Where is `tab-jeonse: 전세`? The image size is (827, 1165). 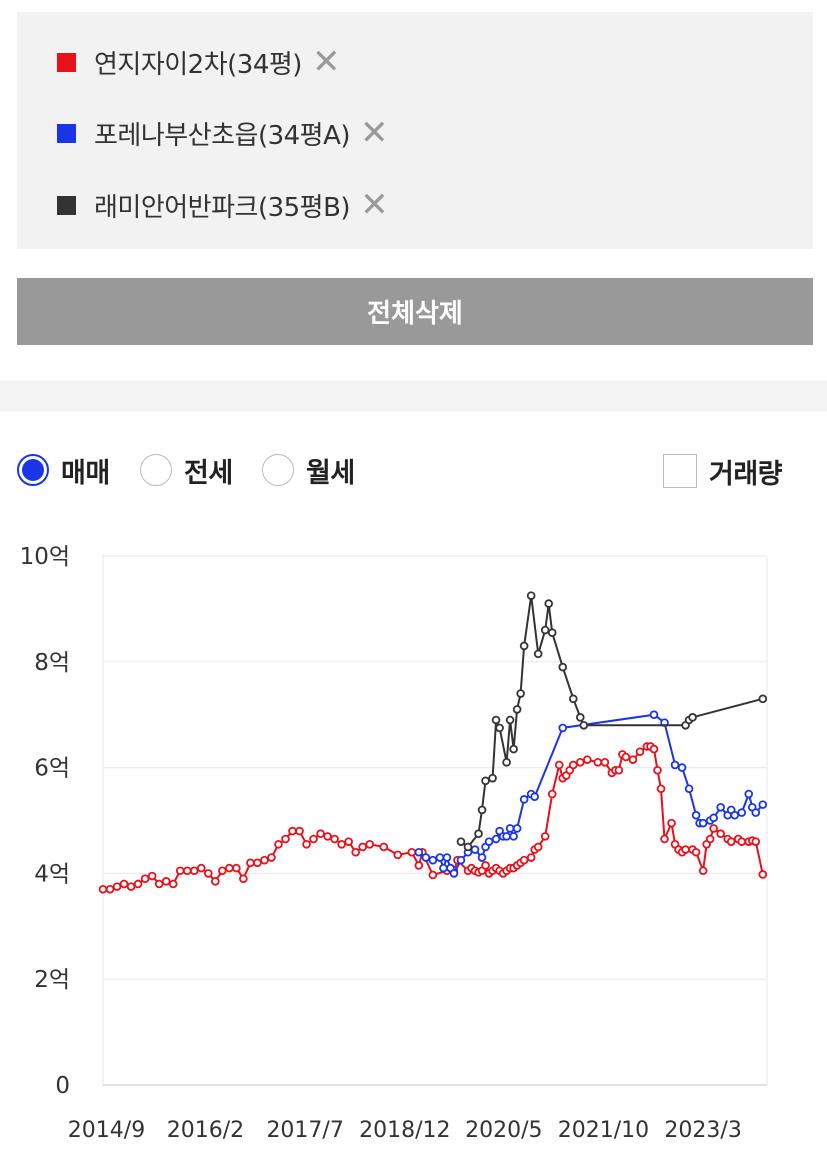 tab-jeonse: 전세 is located at coordinates (186, 470).